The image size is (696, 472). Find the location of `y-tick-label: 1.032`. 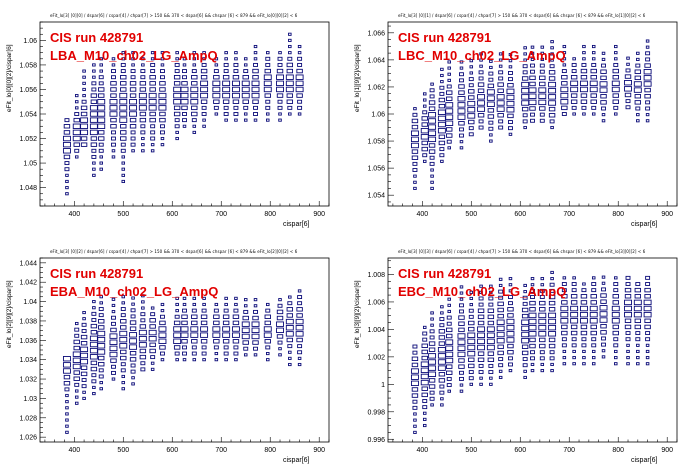

y-tick-label: 1.032 is located at coordinates (28, 380).